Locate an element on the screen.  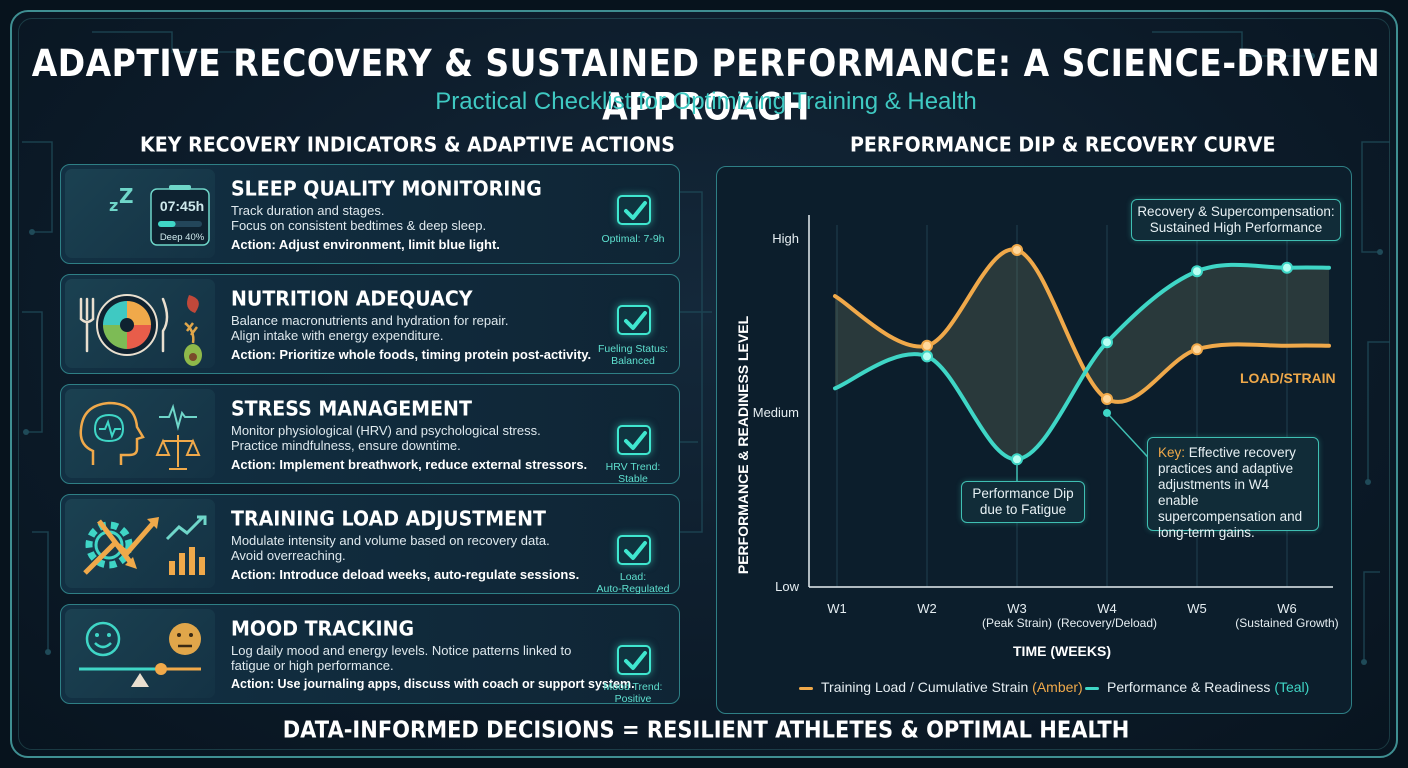
sleep-device-deep: Deep 40% is located at coordinates (182, 237).